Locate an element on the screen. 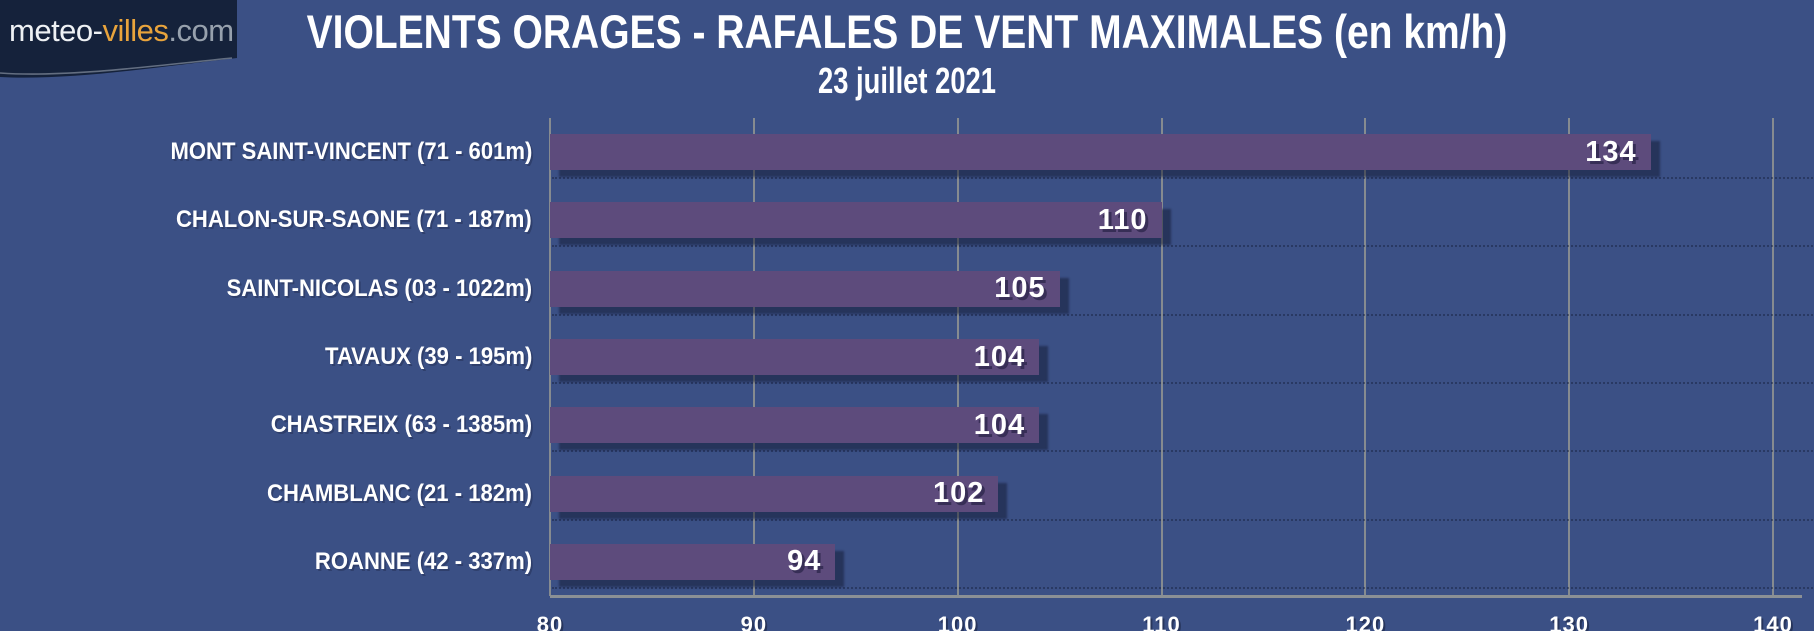 The height and width of the screenshot is (631, 1814). bar-value-label: 105 is located at coordinates (1020, 288).